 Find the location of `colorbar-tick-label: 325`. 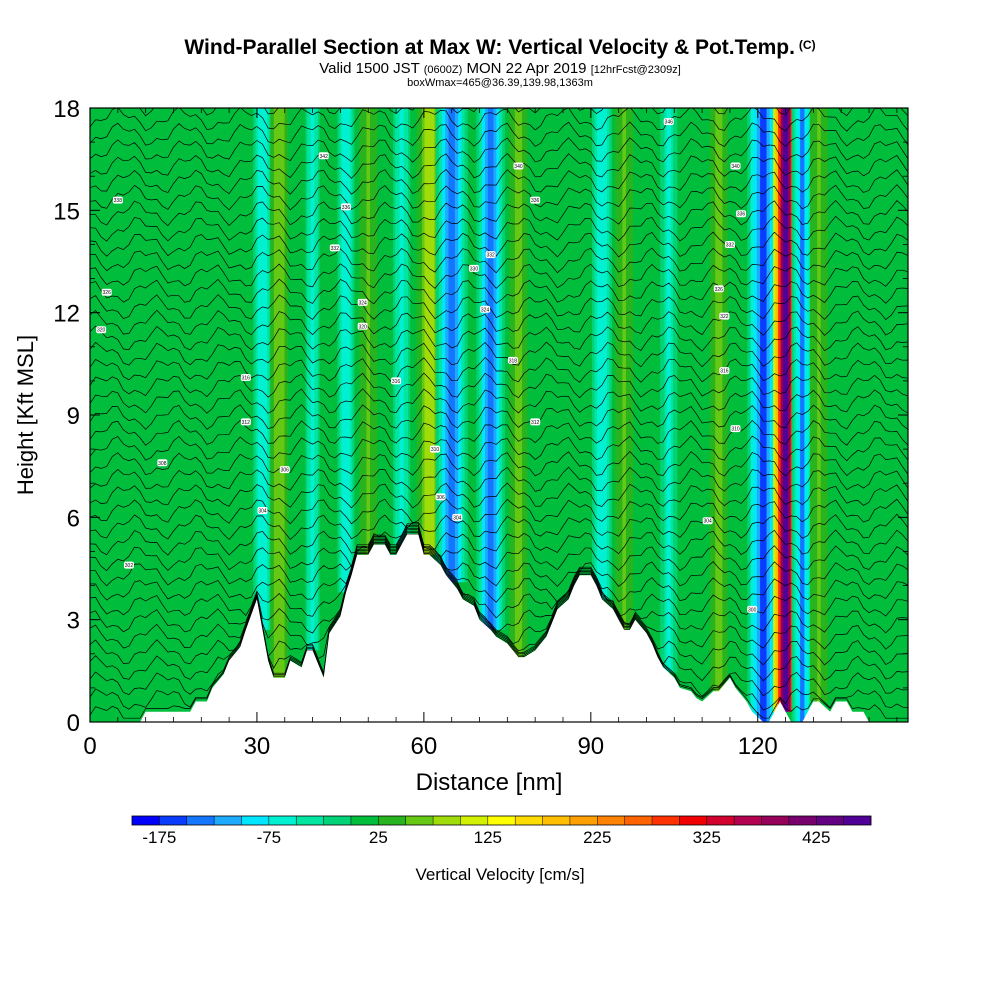

colorbar-tick-label: 325 is located at coordinates (707, 837).